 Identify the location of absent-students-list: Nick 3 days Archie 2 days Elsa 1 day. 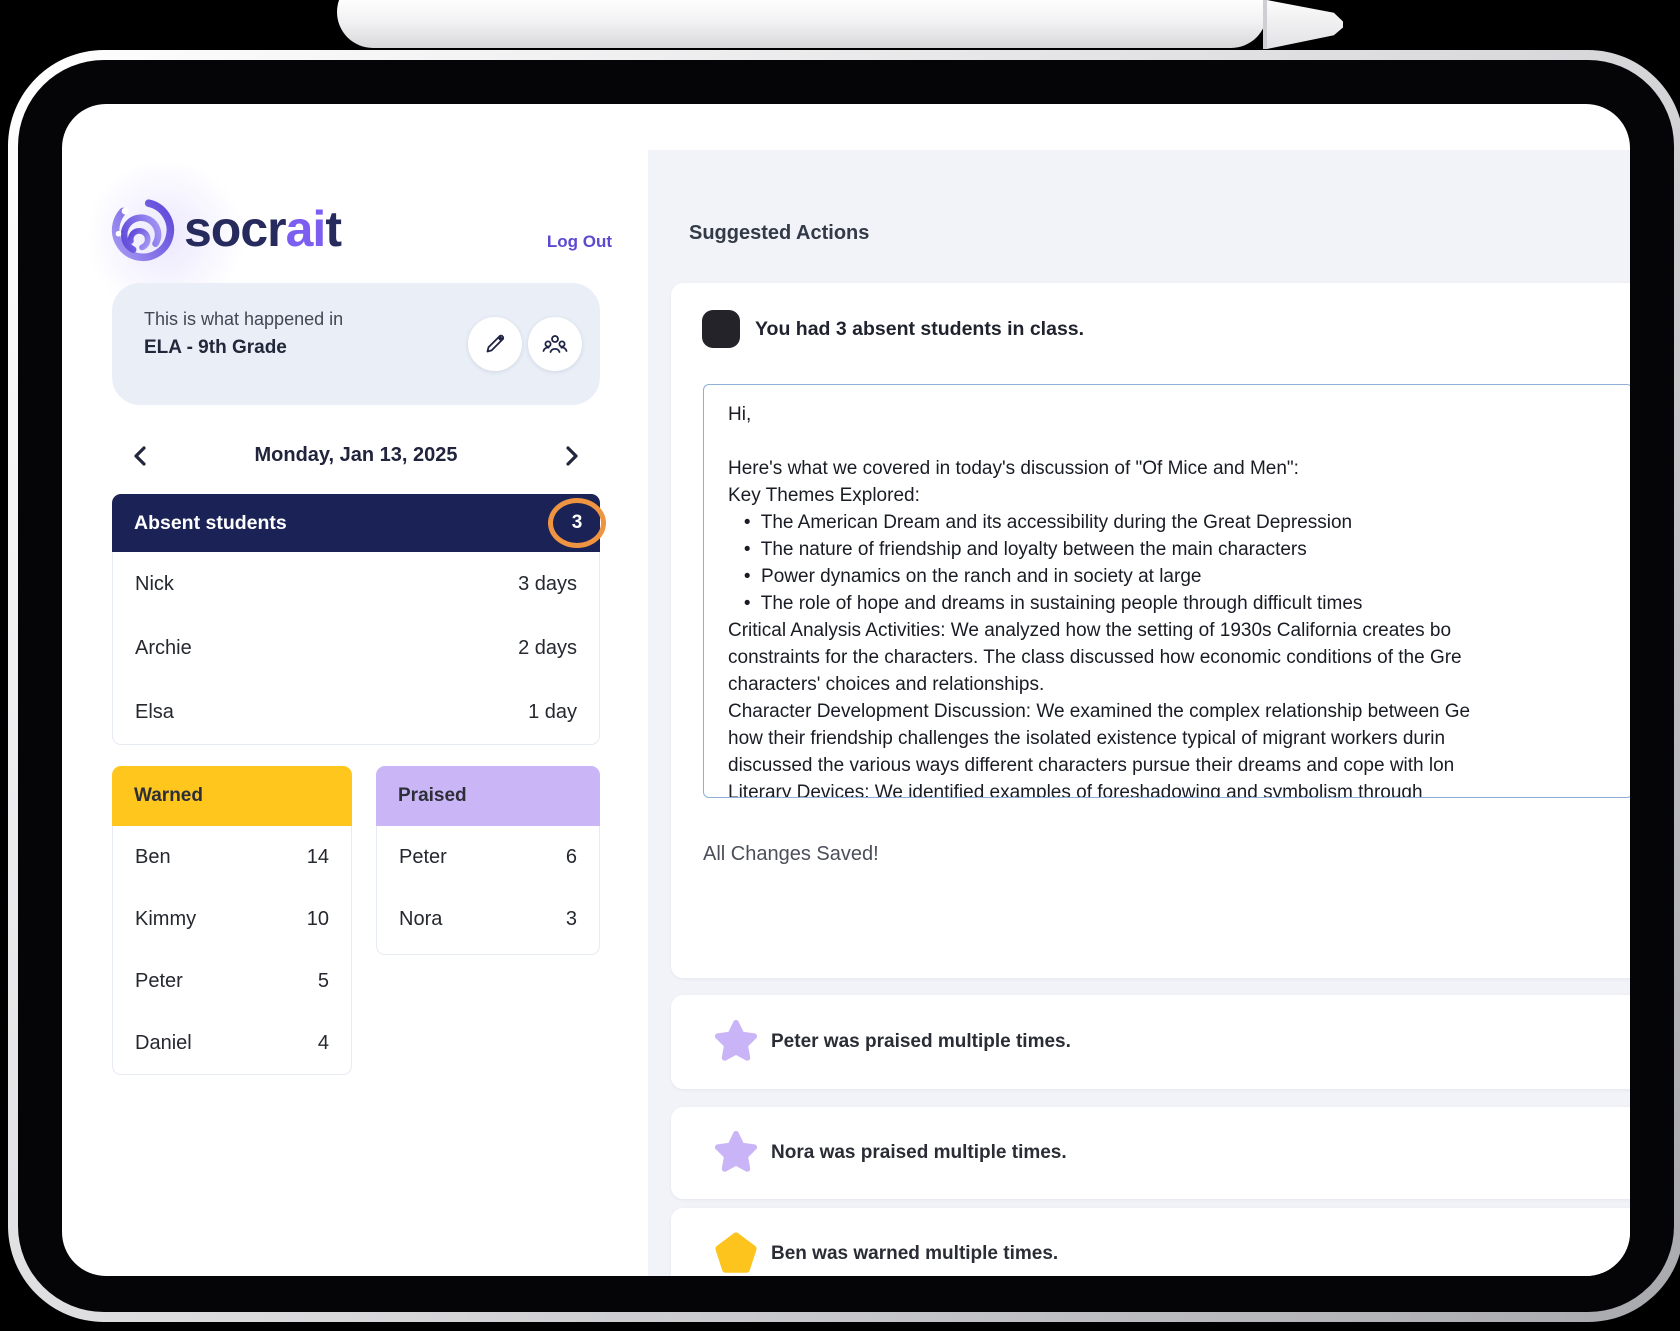
(356, 648).